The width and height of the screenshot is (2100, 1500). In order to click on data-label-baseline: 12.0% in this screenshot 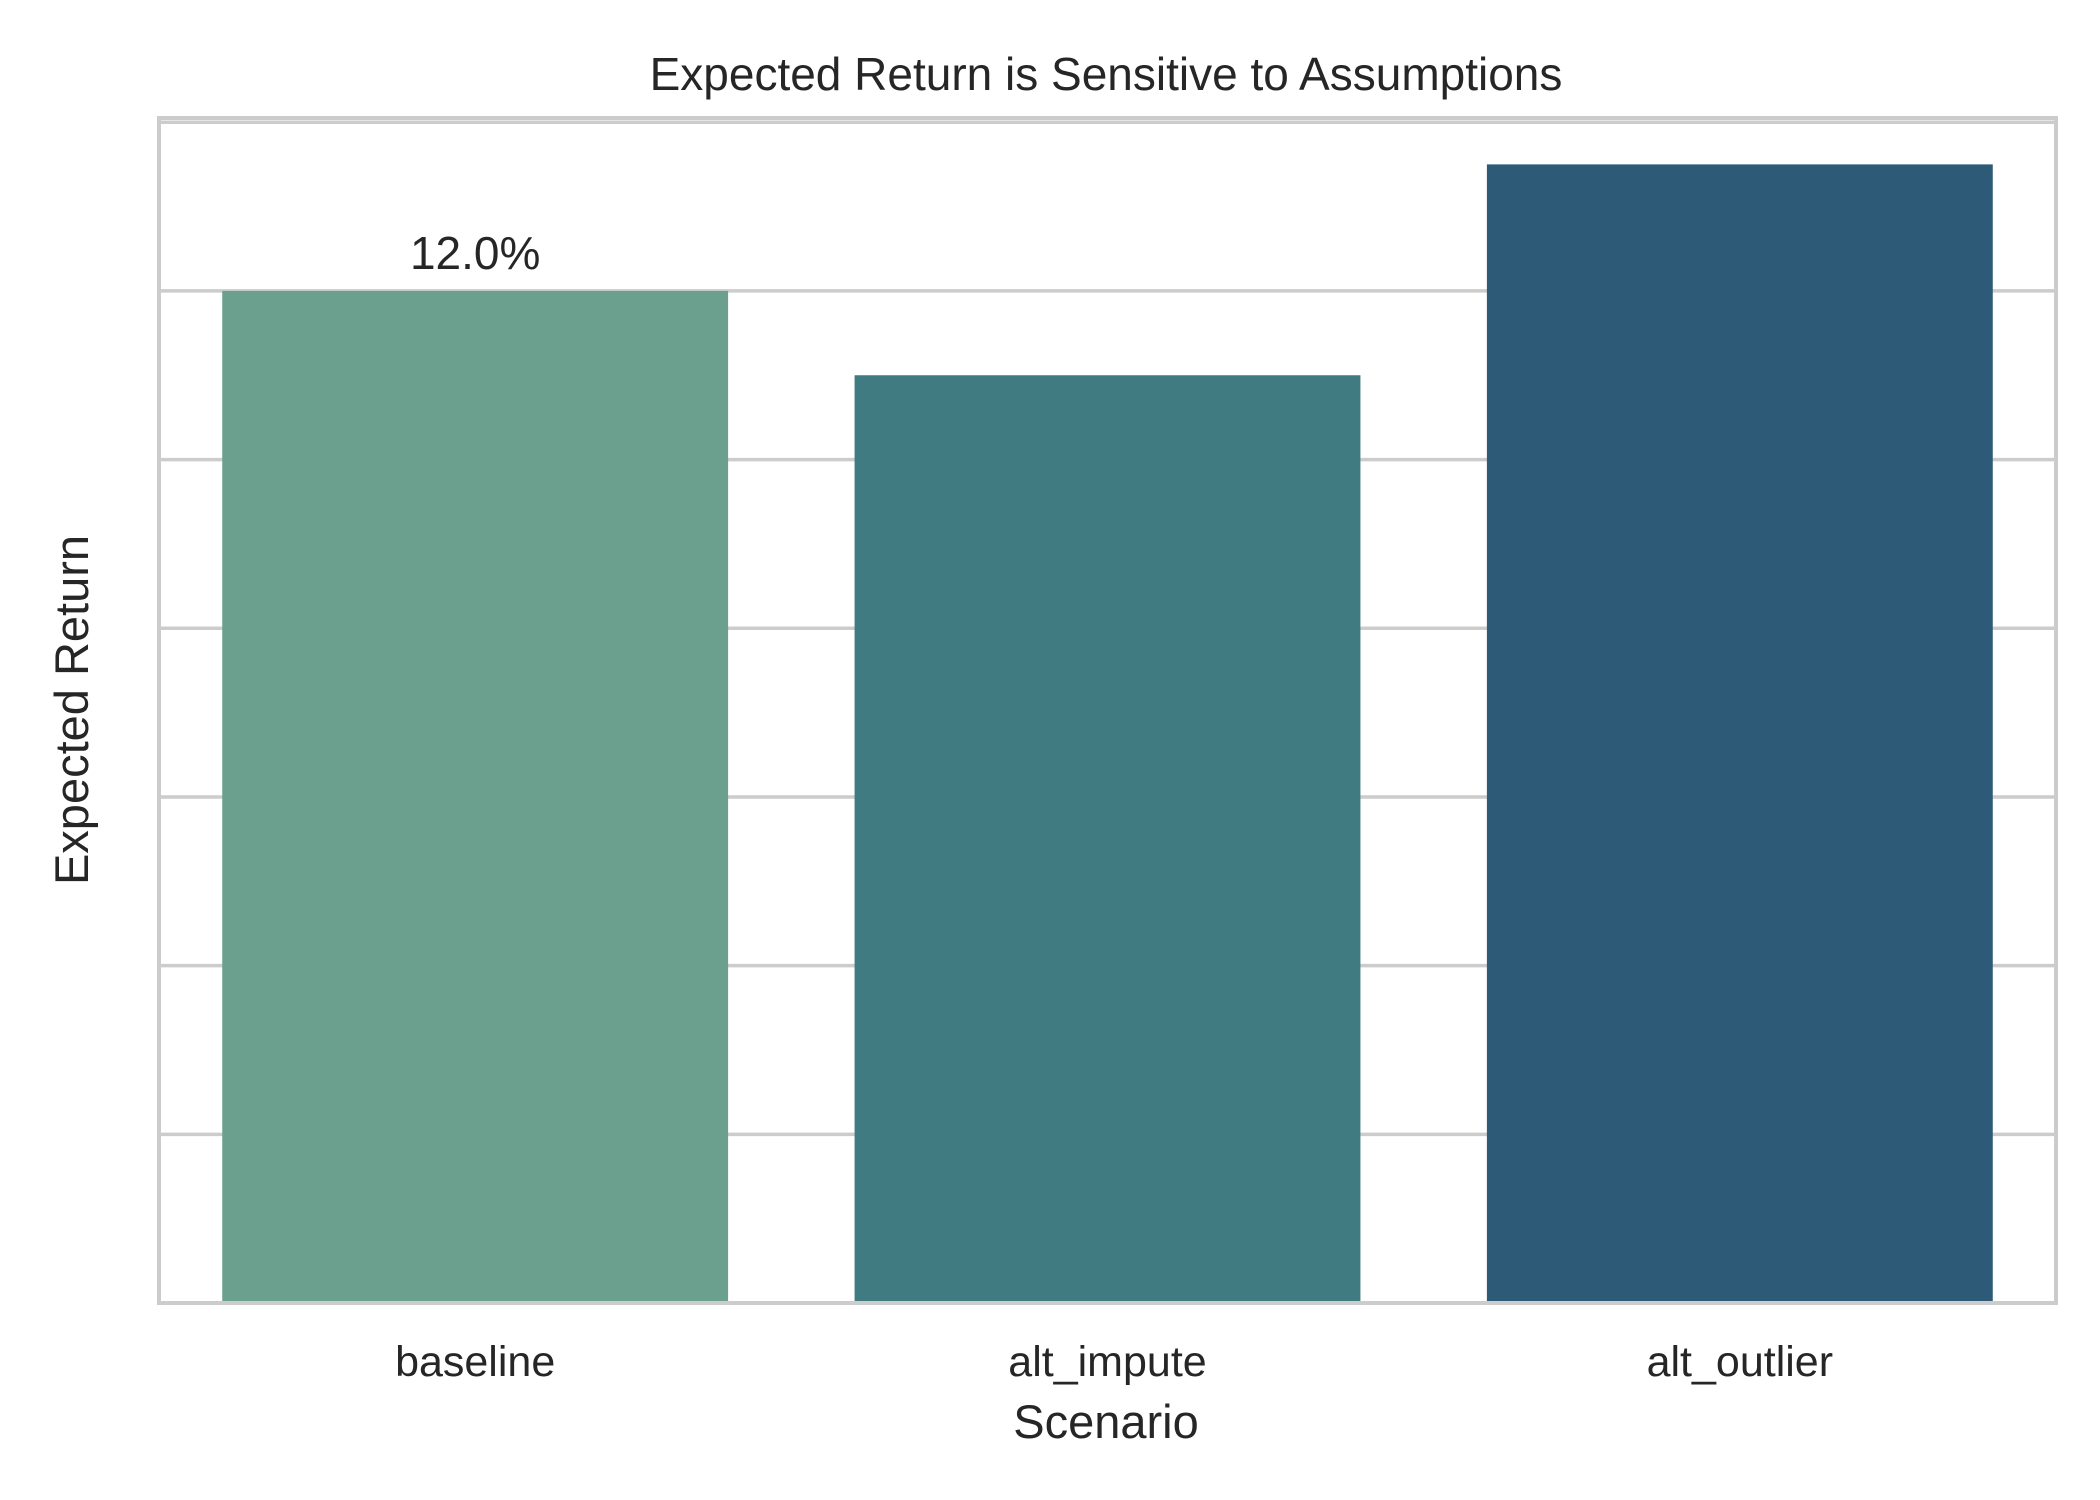, I will do `click(475, 253)`.